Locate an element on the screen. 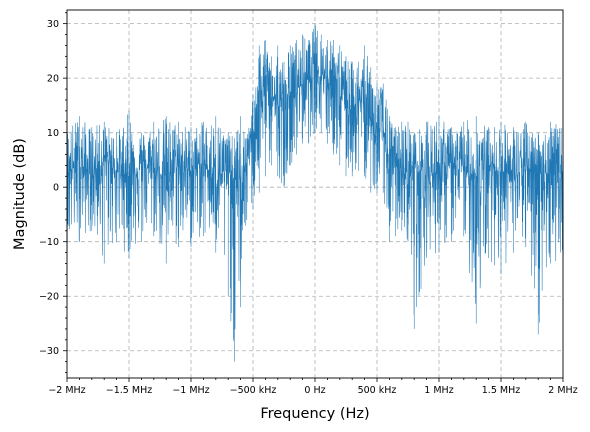  x-tick-label: −500 kHz is located at coordinates (253, 390).